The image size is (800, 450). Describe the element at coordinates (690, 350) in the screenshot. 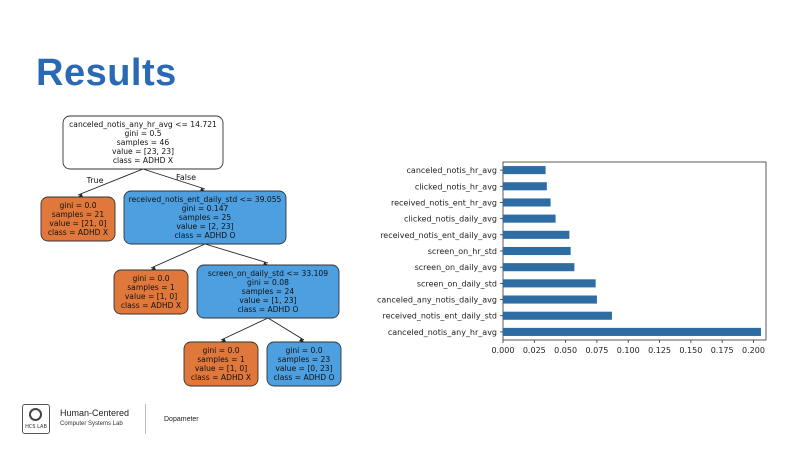

I see `x-tick-label: 0.150` at that location.